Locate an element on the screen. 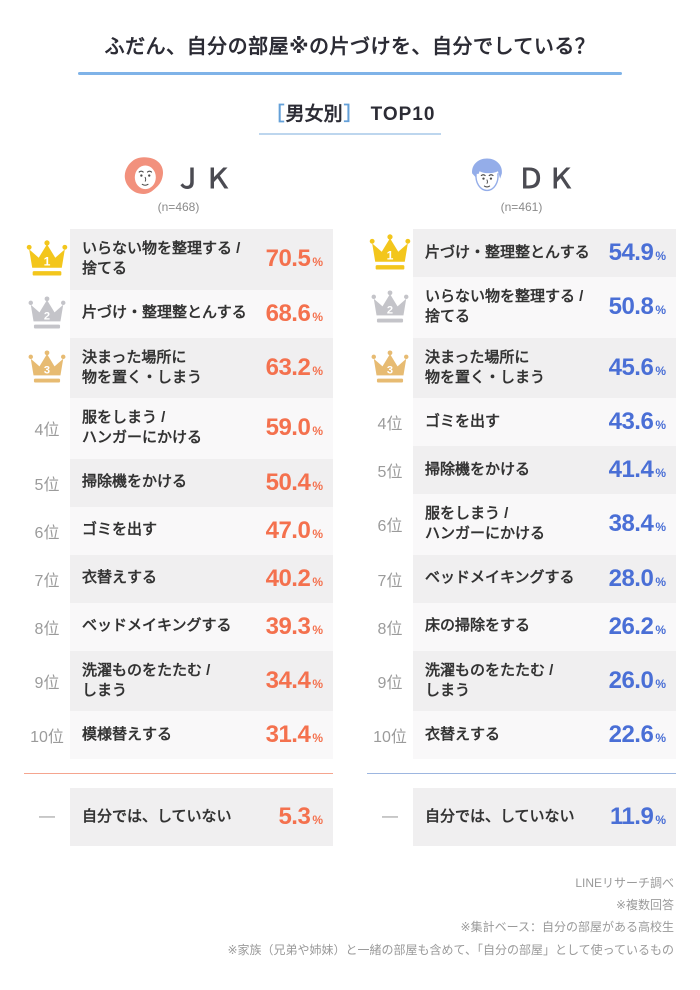 The height and width of the screenshot is (990, 700). ranking-row: 3 決まった場所に 物を置く・しまう 63.2% is located at coordinates (178, 368).